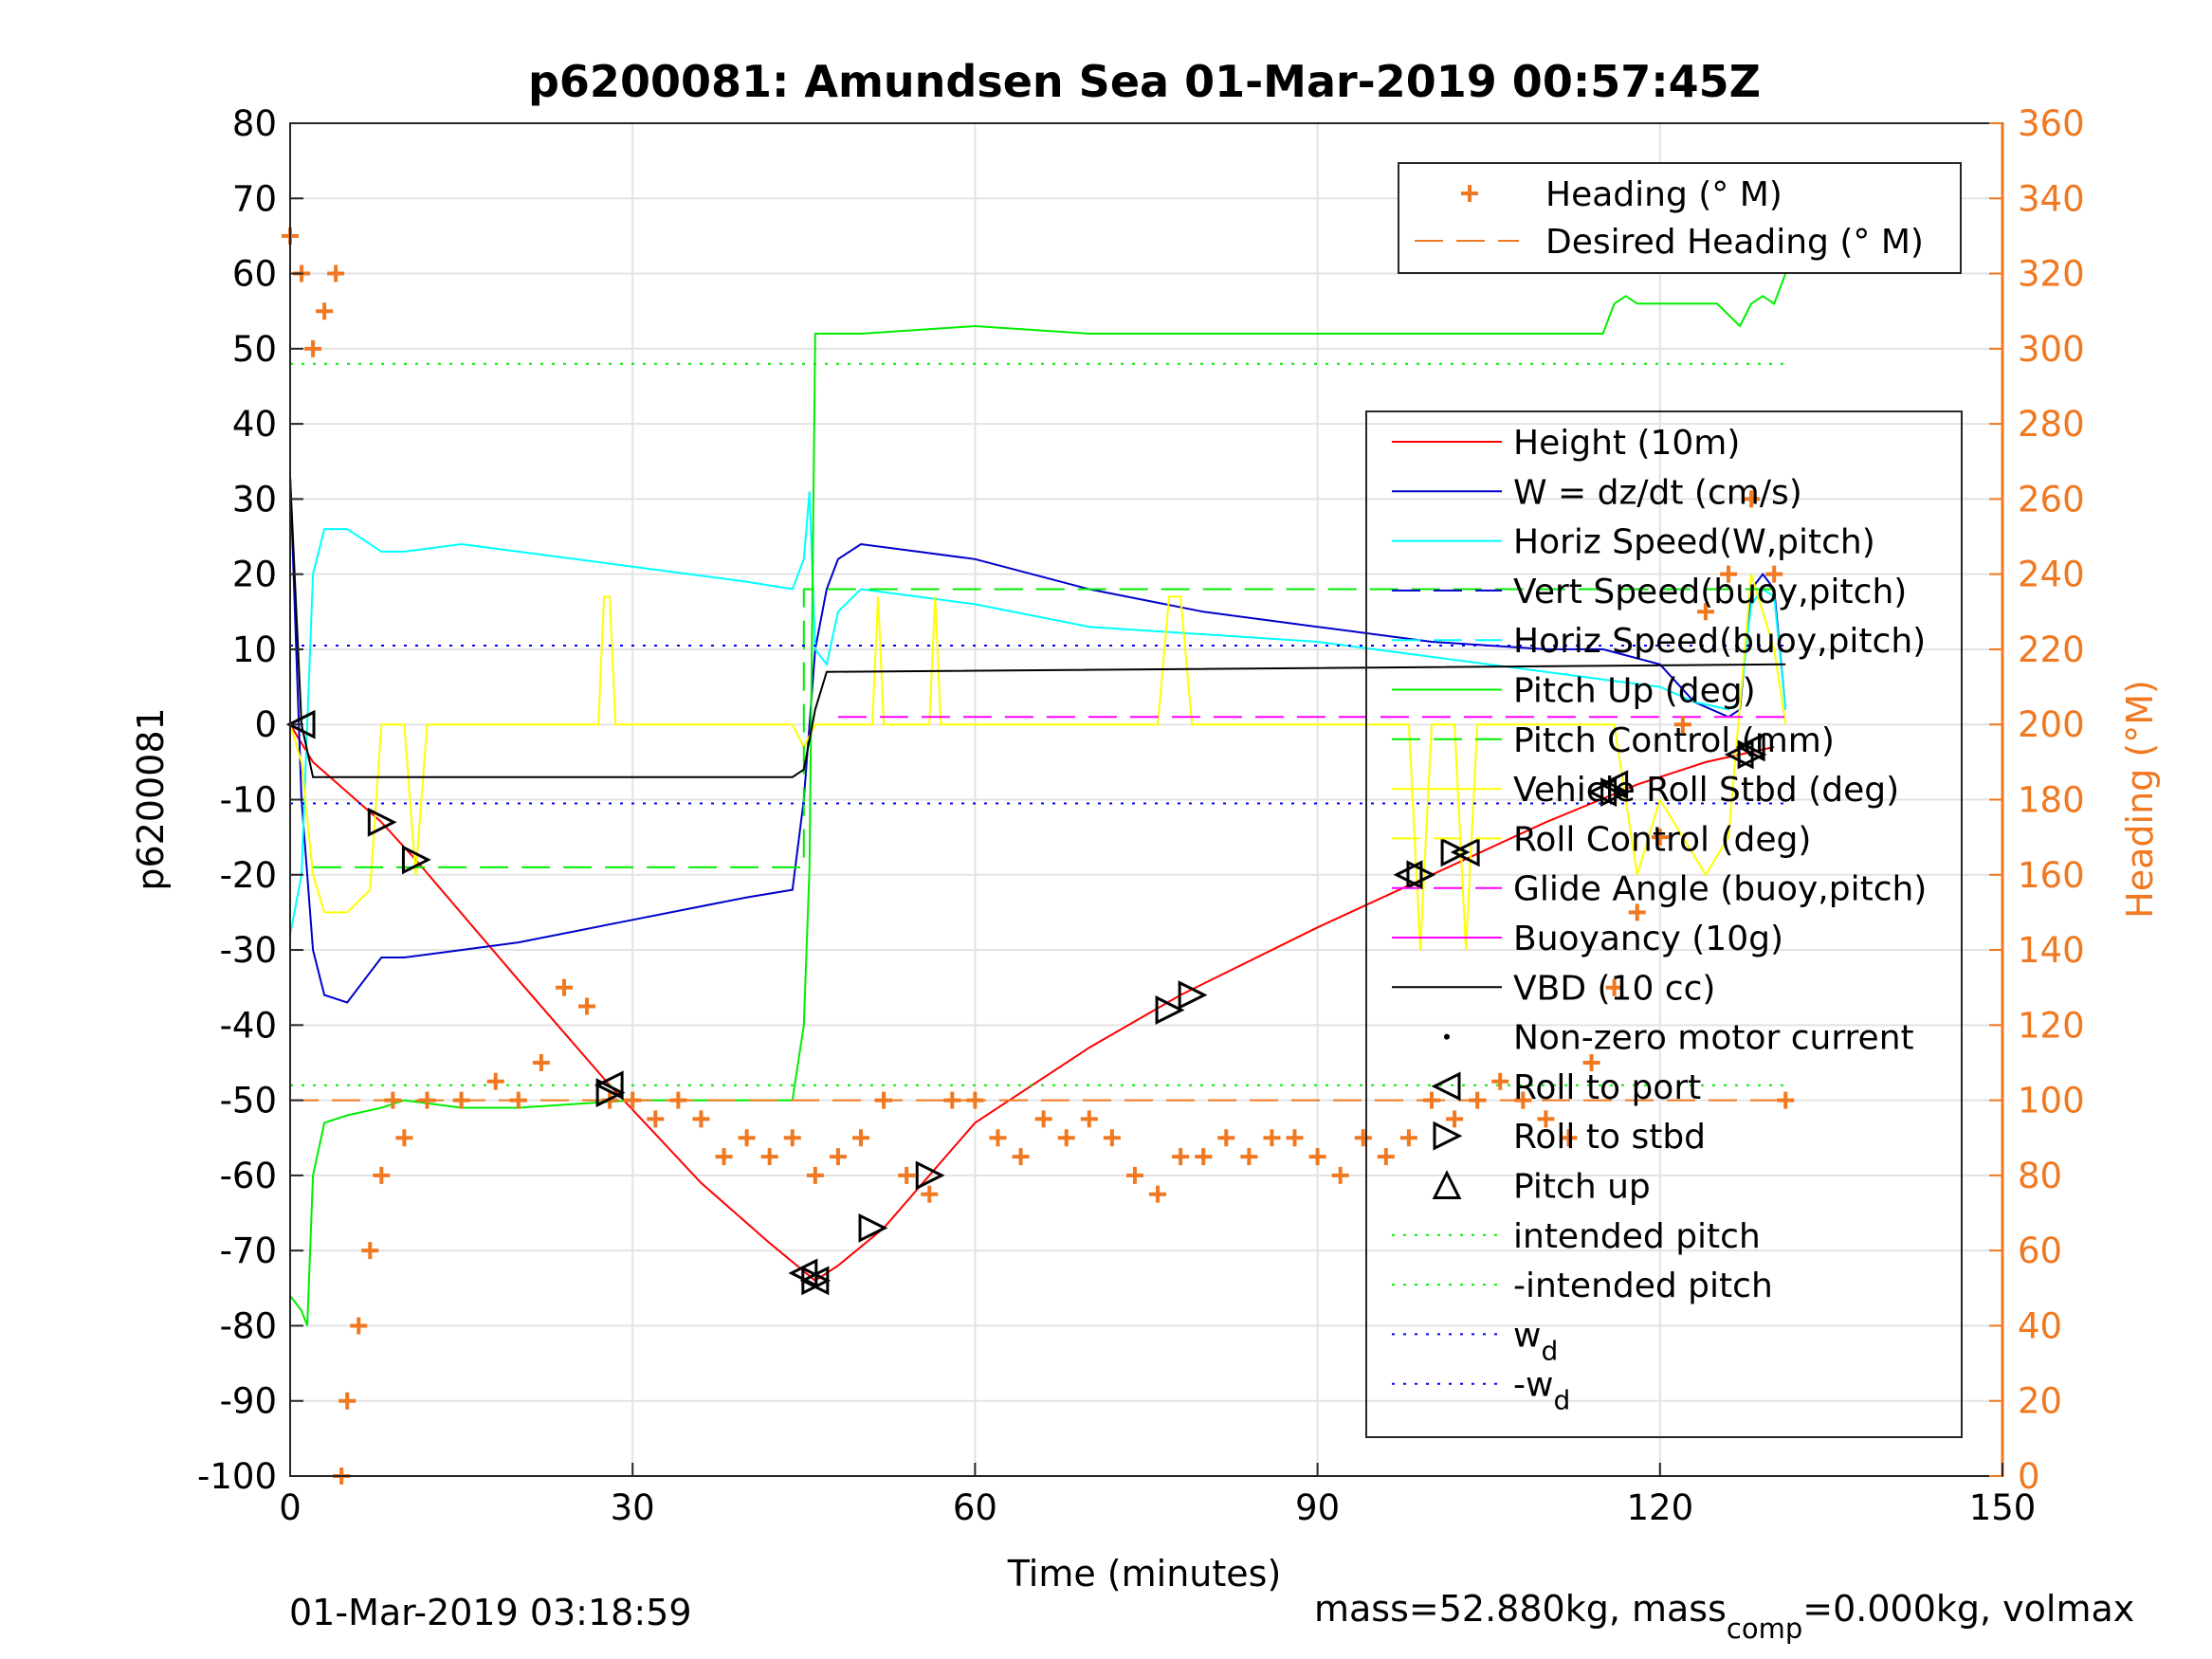  I want to click on legend-main-label: Roll to port, so click(1607, 1087).